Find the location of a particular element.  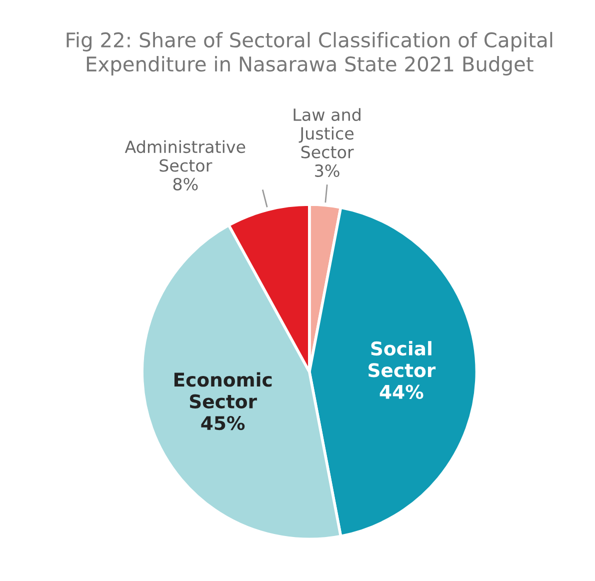

data-label: 44% is located at coordinates (402, 391).